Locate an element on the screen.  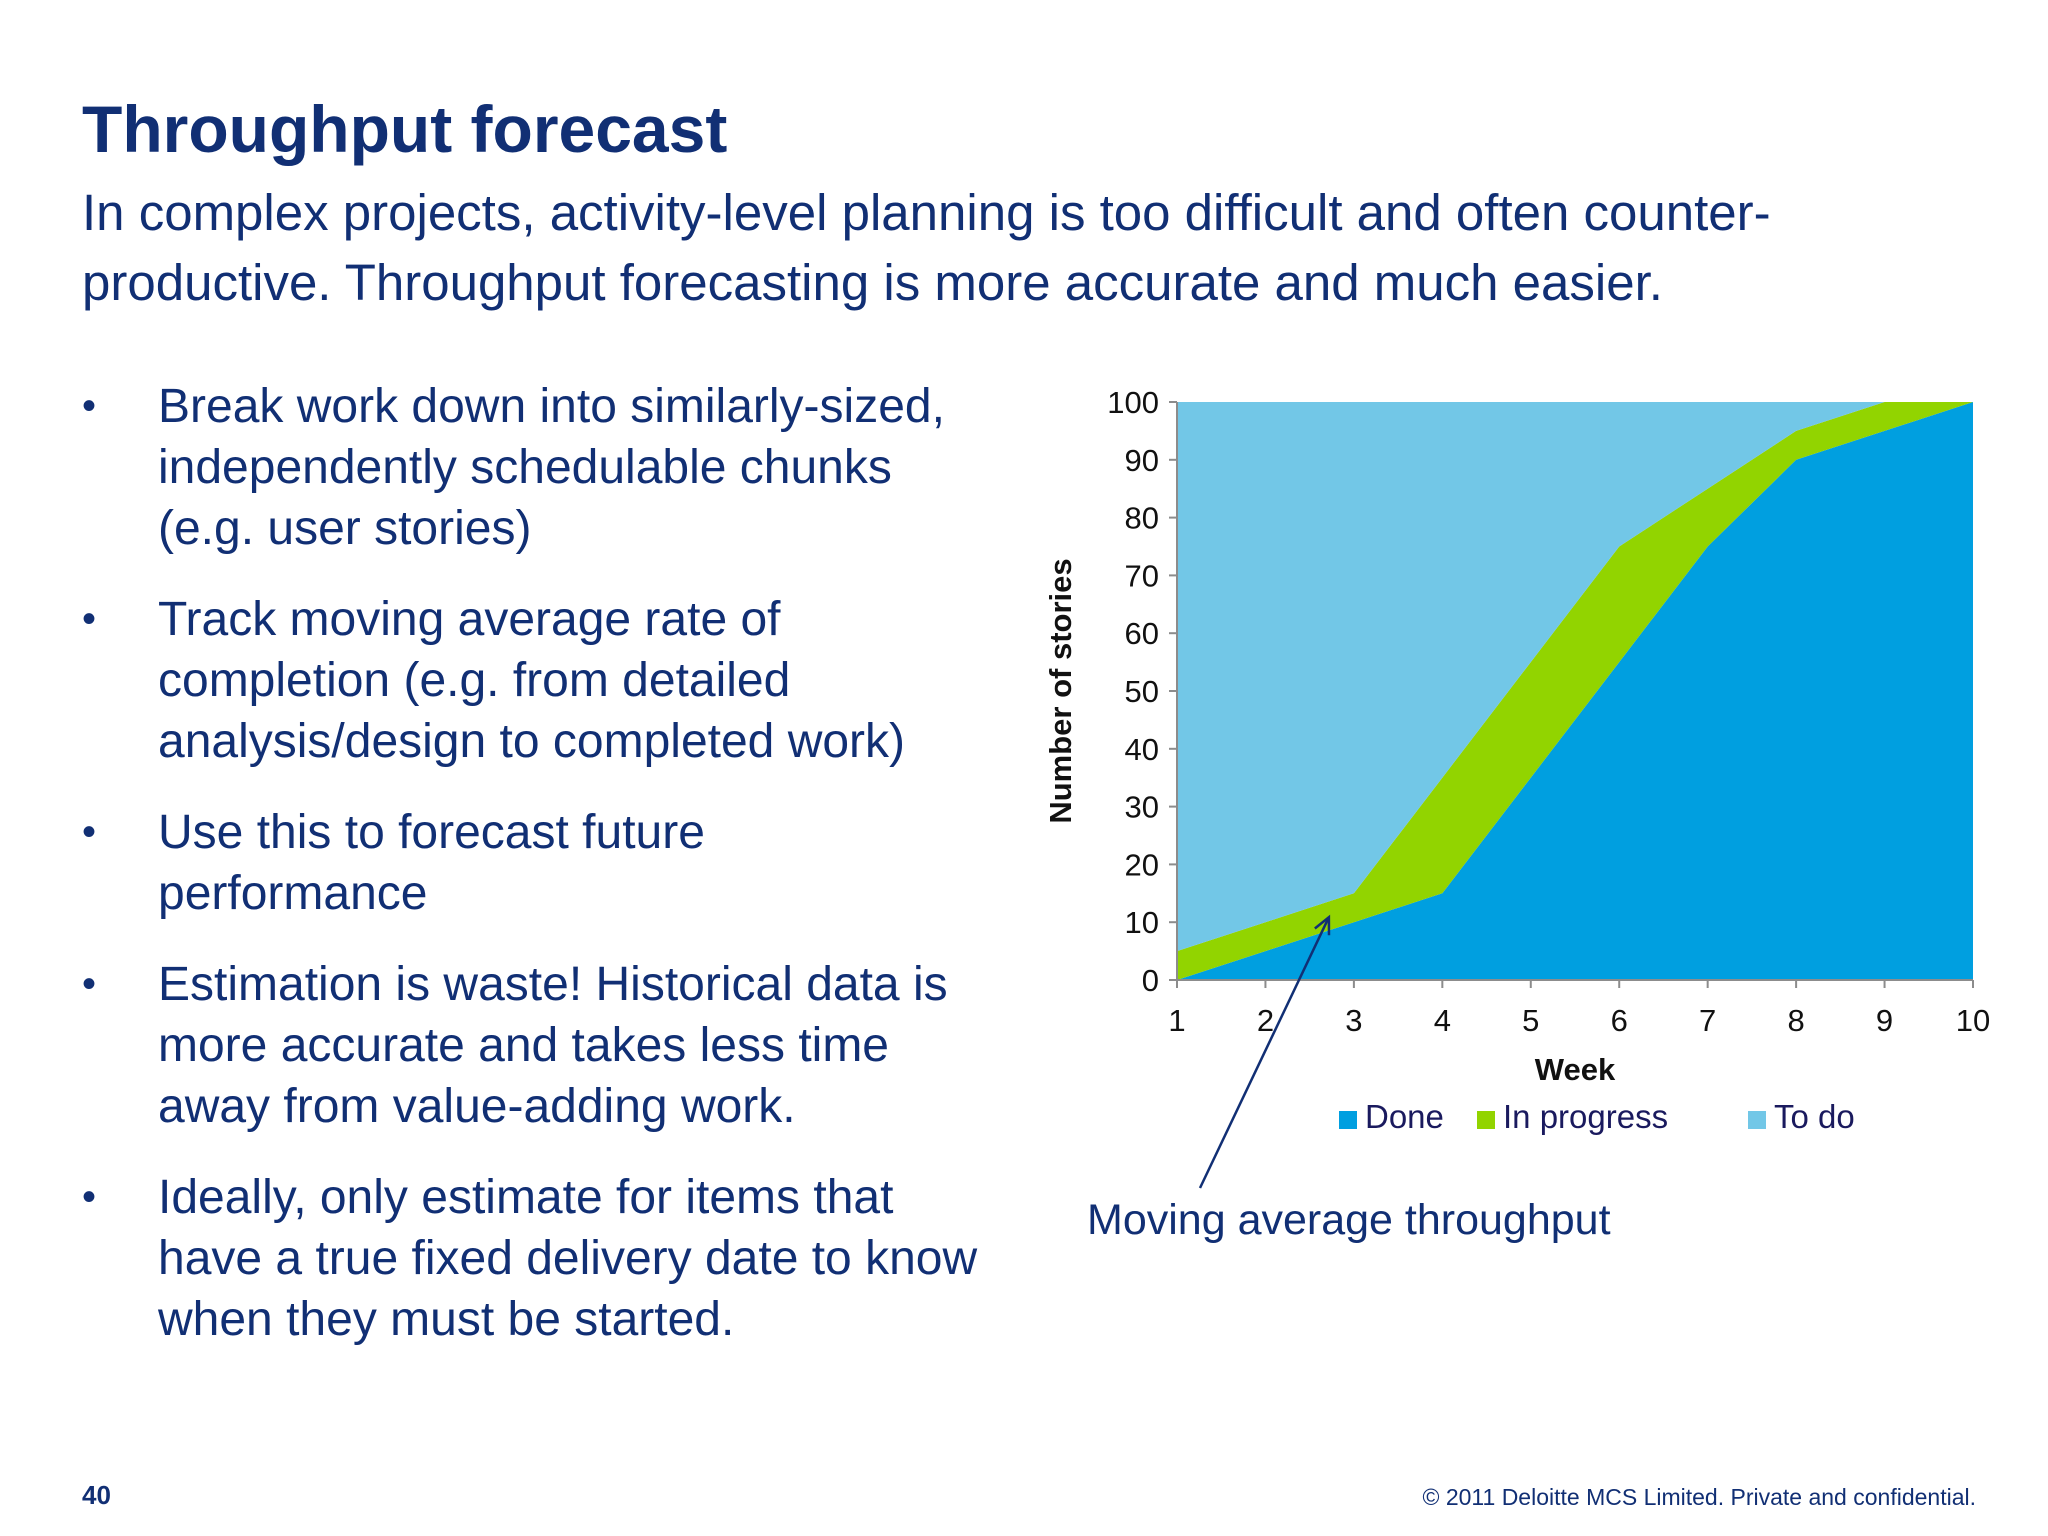
annotation-label: Moving average throughput is located at coordinates (1349, 1220).